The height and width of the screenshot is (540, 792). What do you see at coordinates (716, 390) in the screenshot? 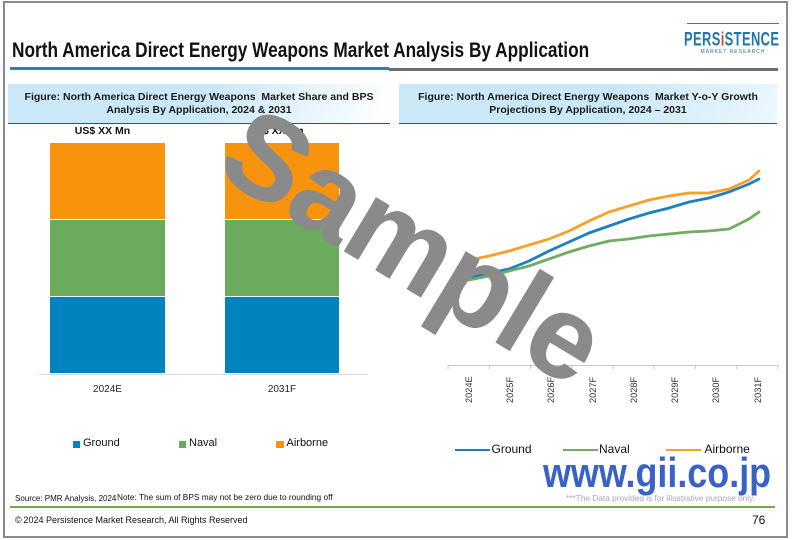
I see `svg-text: 2030F` at bounding box center [716, 390].